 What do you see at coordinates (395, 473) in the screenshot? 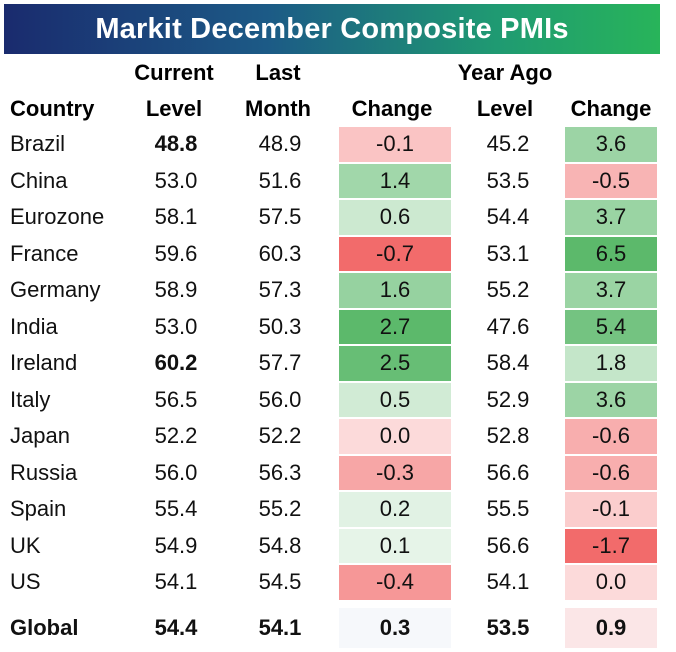
I see `change-cell: -0.3` at bounding box center [395, 473].